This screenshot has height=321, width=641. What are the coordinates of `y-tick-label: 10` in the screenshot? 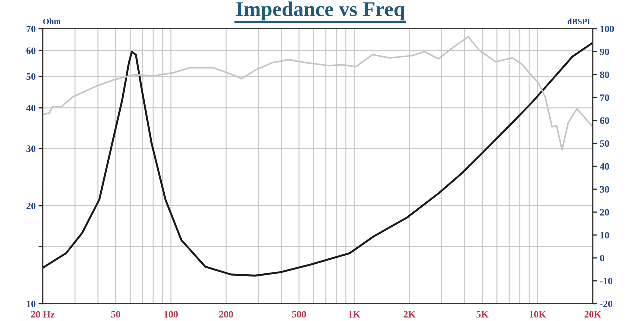 It's located at (31, 304).